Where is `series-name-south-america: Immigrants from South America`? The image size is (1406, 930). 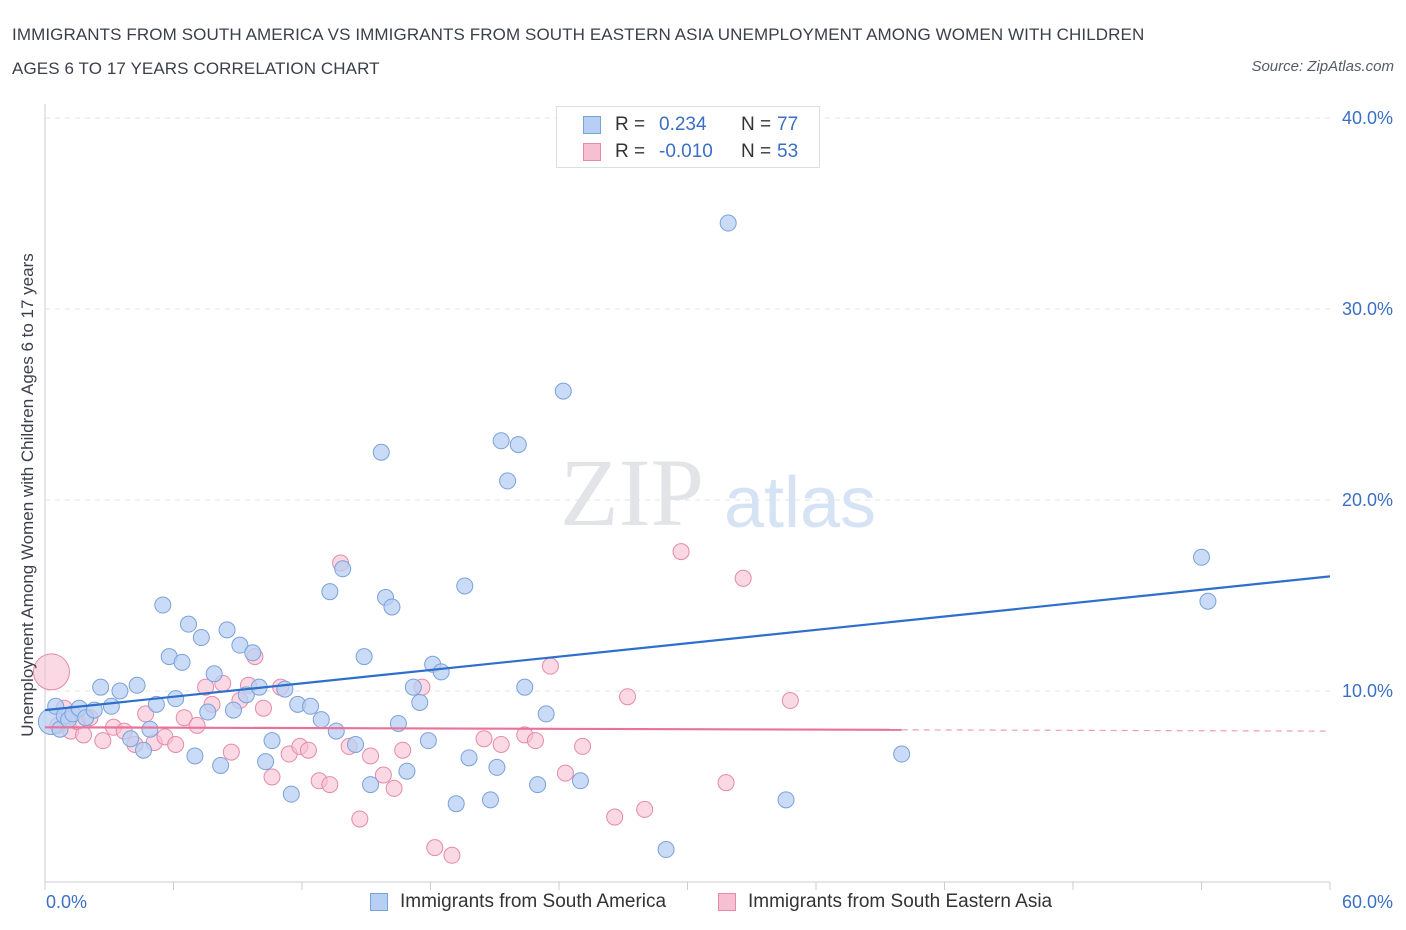
series-name-south-america: Immigrants from South America is located at coordinates (533, 901).